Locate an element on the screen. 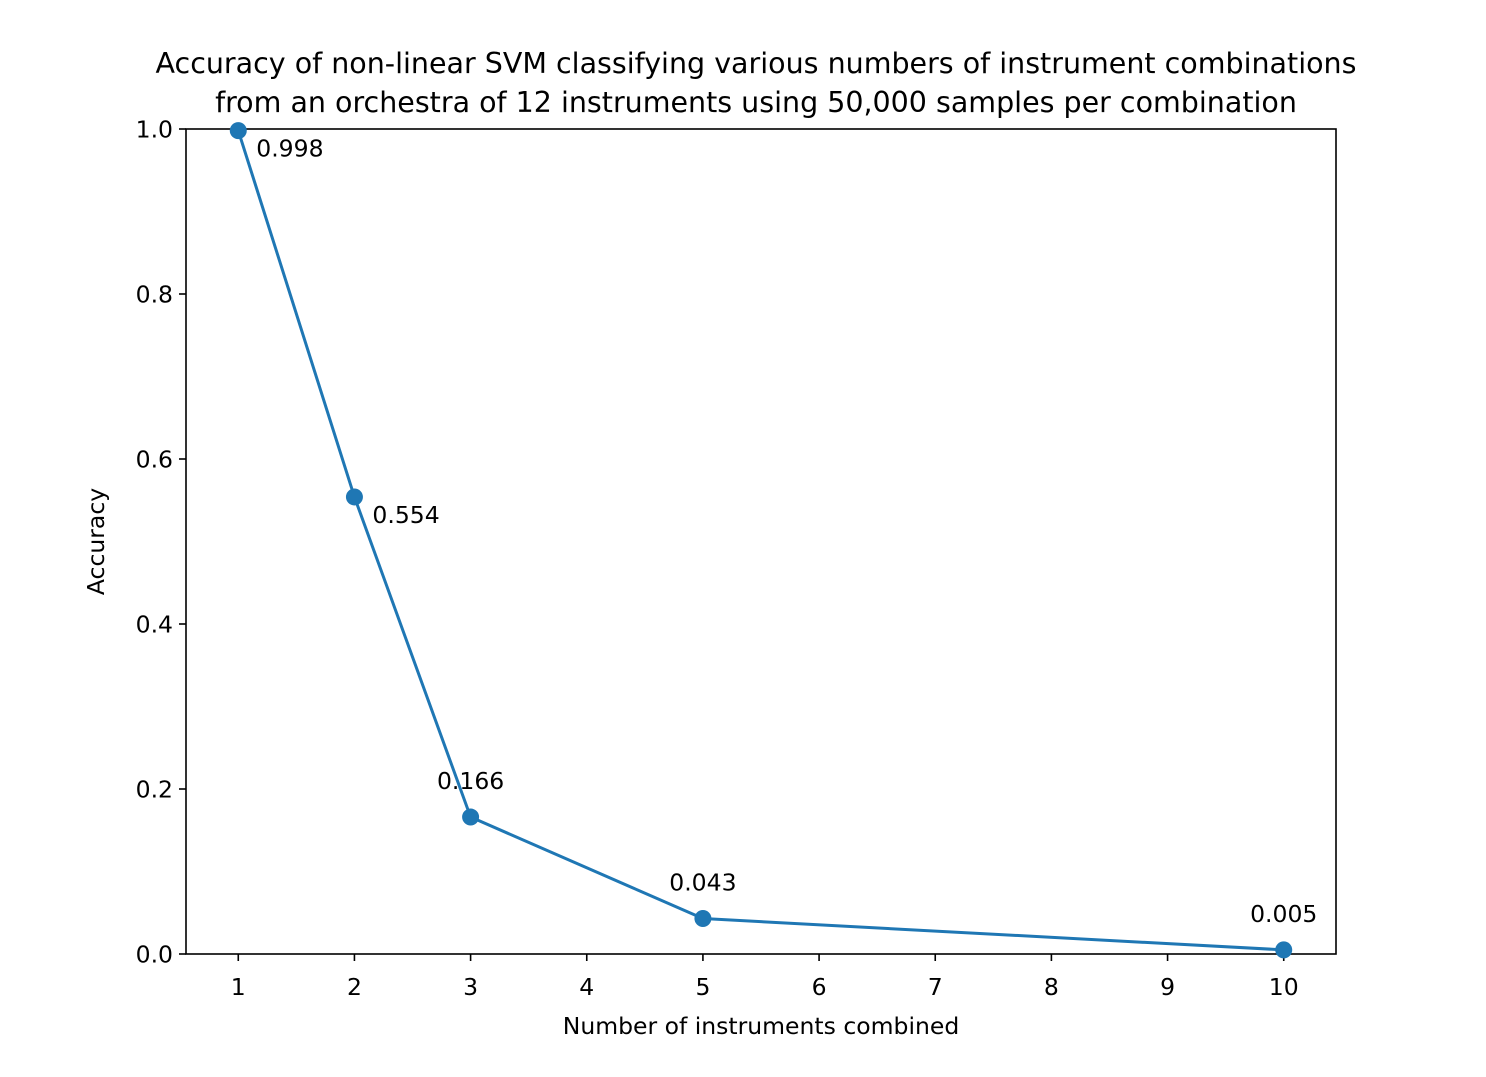 This screenshot has height=1077, width=1486. y-tick-label: 0.6 is located at coordinates (154, 460).